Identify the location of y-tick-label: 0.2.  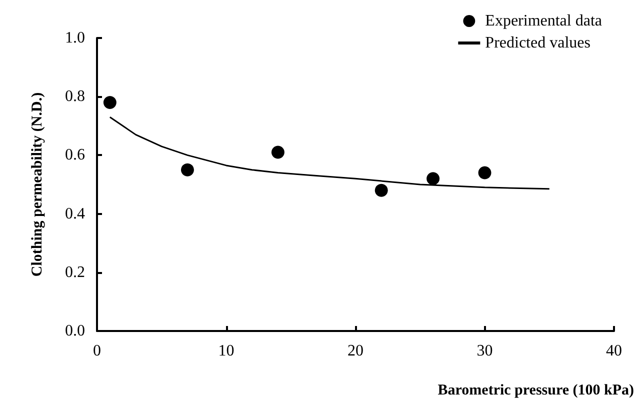
(75, 272).